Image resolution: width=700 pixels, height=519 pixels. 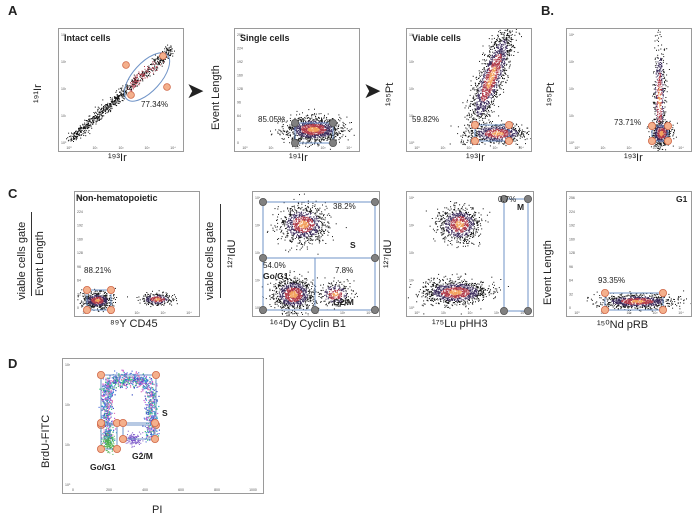 I want to click on y-ticks: 10³ 10² 10¹ 10⁰, so click(x=68, y=425).